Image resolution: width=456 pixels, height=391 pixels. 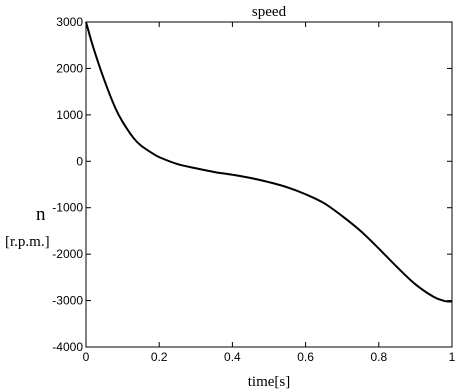 What do you see at coordinates (27, 242) in the screenshot?
I see `y-axis-unit-label: [r.p.m.]` at bounding box center [27, 242].